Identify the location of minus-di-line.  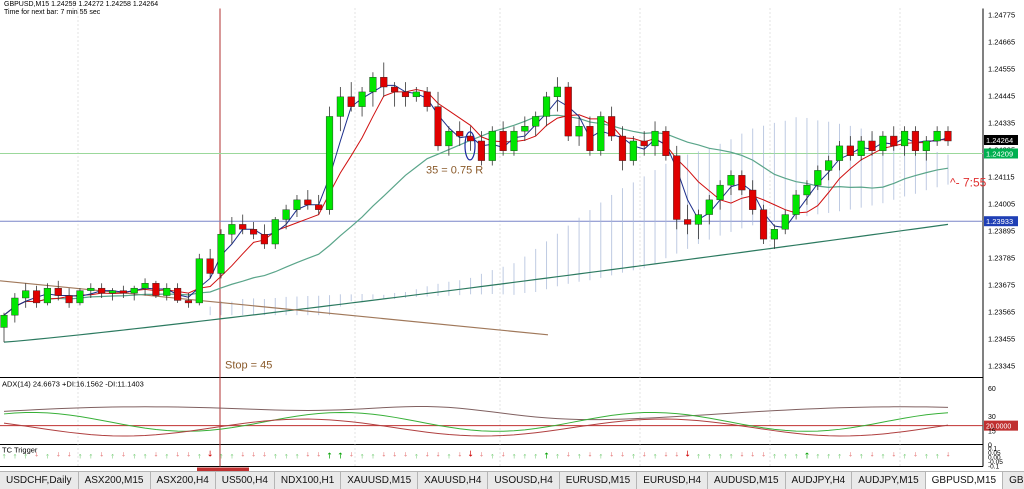
(476, 427).